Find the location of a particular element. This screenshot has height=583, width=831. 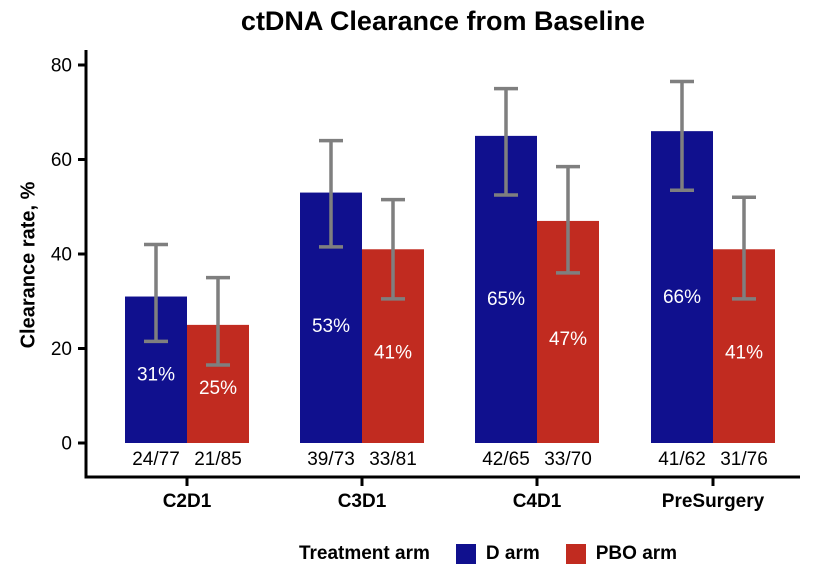

bar-fraction-label: 24/77 is located at coordinates (156, 459).